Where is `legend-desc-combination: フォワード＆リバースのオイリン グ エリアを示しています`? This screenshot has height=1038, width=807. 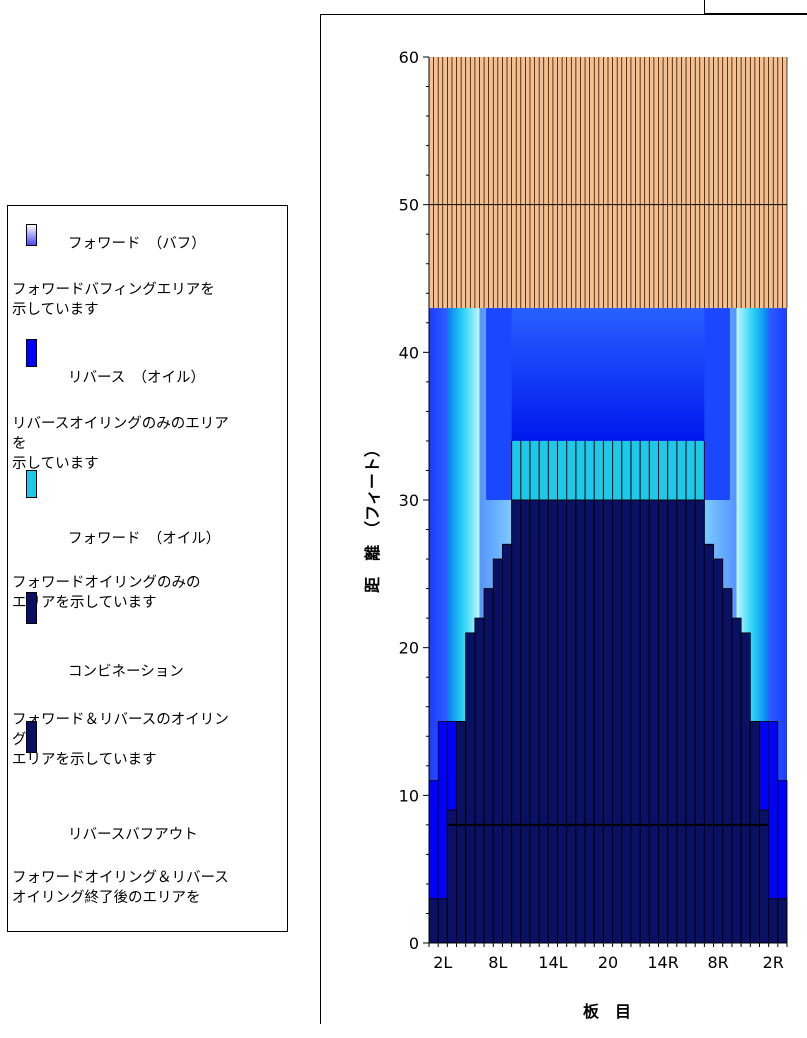
legend-desc-combination: フォワード＆リバースのオイリン グ エリアを示しています is located at coordinates (120, 740).